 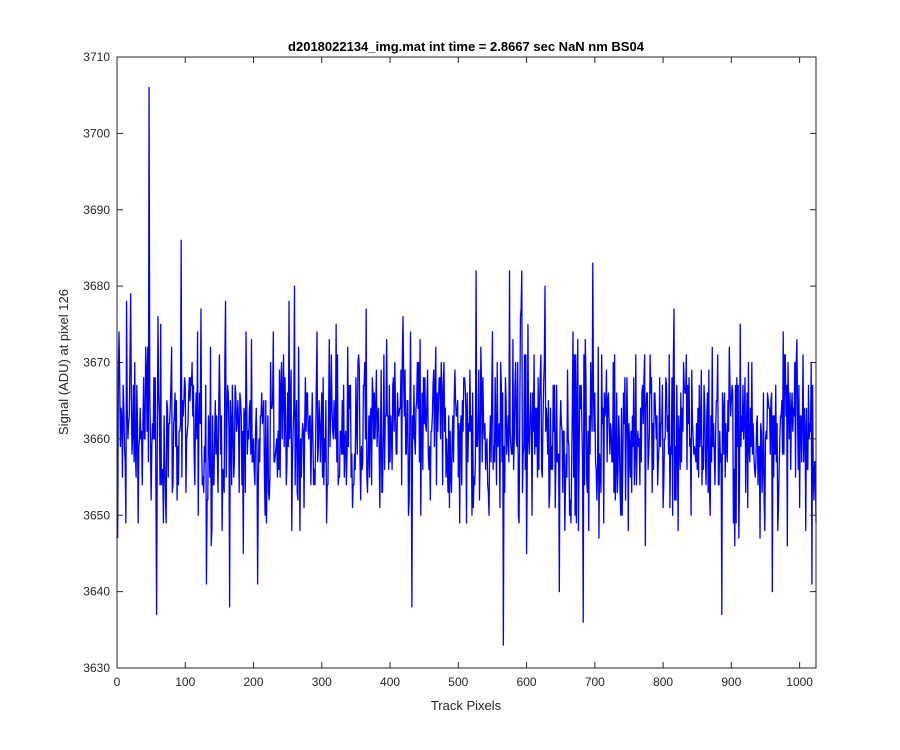 What do you see at coordinates (731, 682) in the screenshot?
I see `x-tick-label: 900` at bounding box center [731, 682].